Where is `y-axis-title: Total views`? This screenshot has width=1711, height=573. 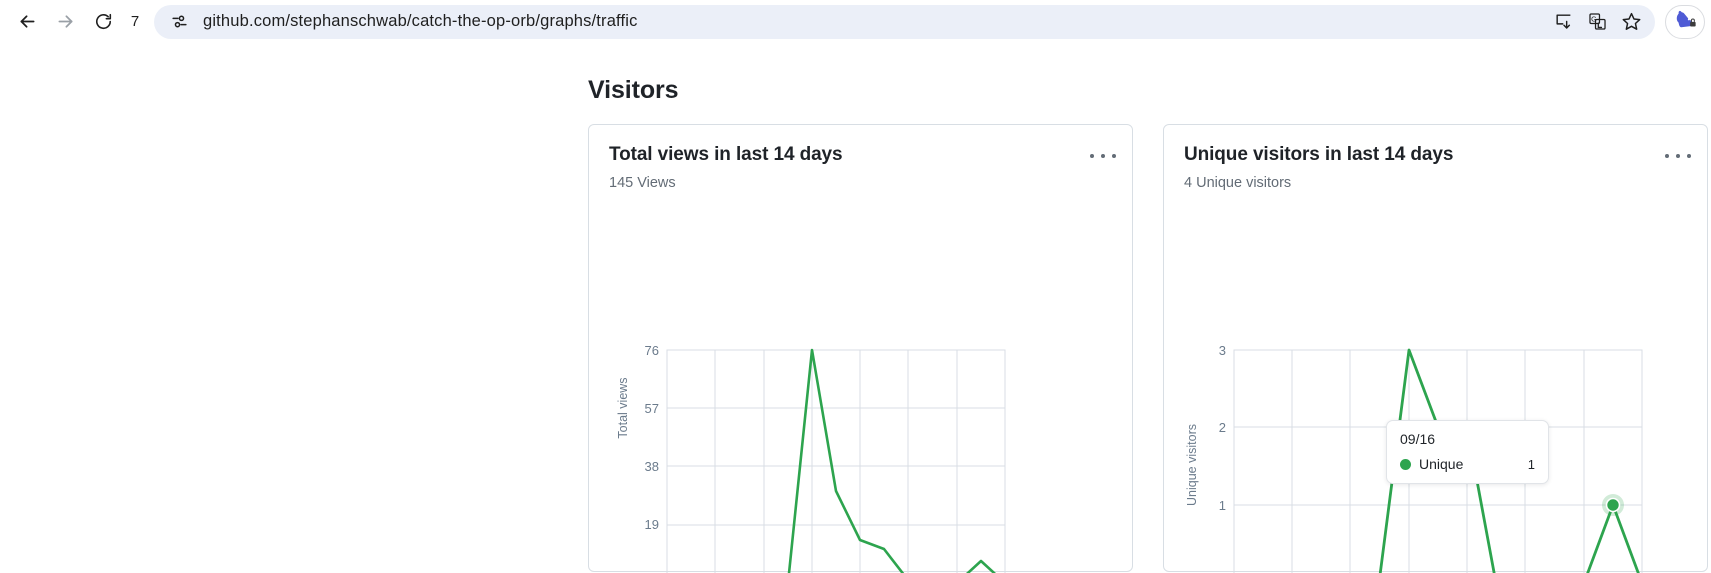
y-axis-title: Total views is located at coordinates (623, 407).